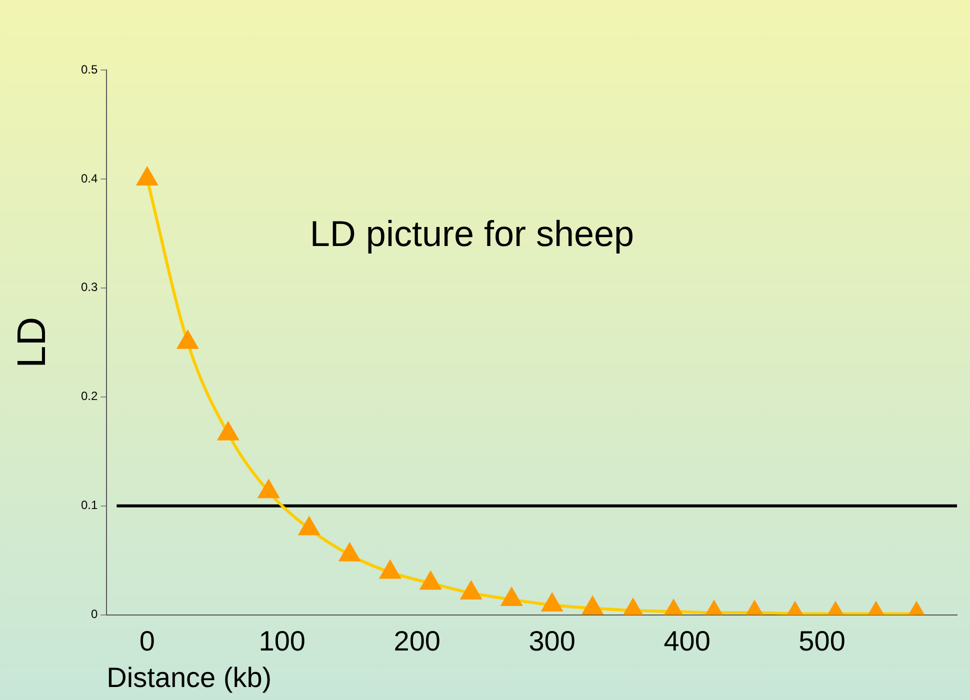 The height and width of the screenshot is (700, 970). Describe the element at coordinates (89, 178) in the screenshot. I see `y-tick-label: 0.4` at that location.